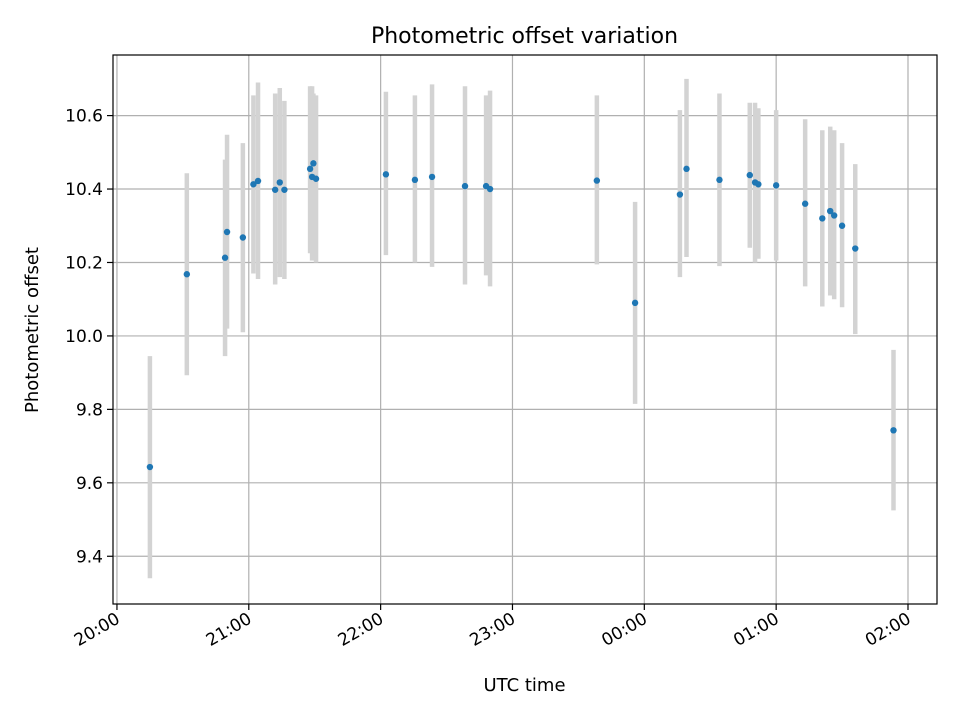  I want to click on x-tick-label: 20:00, so click(97, 630).